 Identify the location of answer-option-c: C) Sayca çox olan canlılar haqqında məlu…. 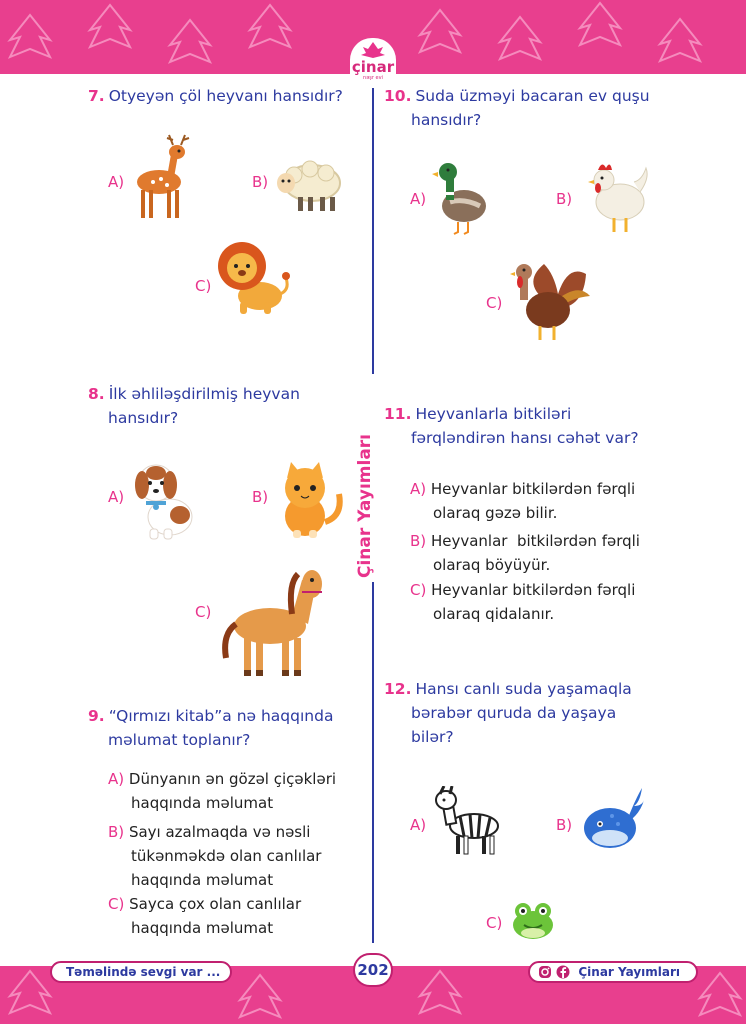
(204, 916).